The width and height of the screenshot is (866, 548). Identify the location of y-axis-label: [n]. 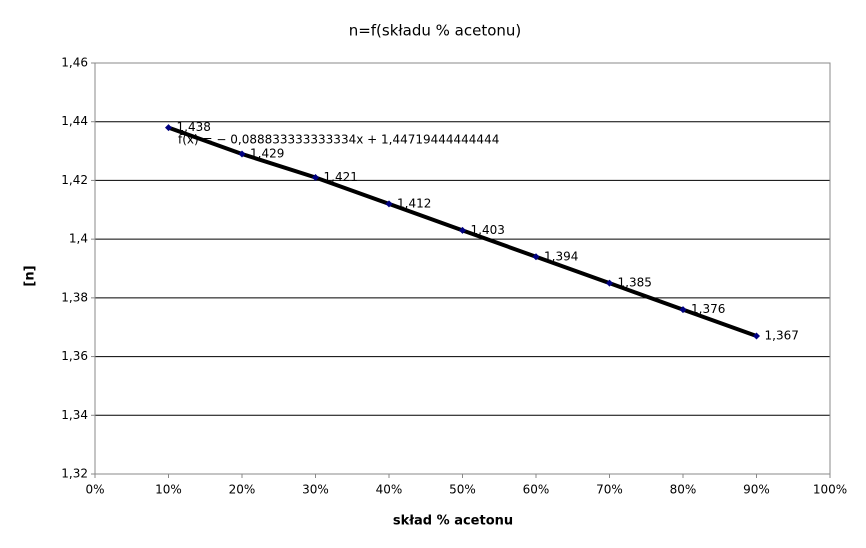
(30, 275).